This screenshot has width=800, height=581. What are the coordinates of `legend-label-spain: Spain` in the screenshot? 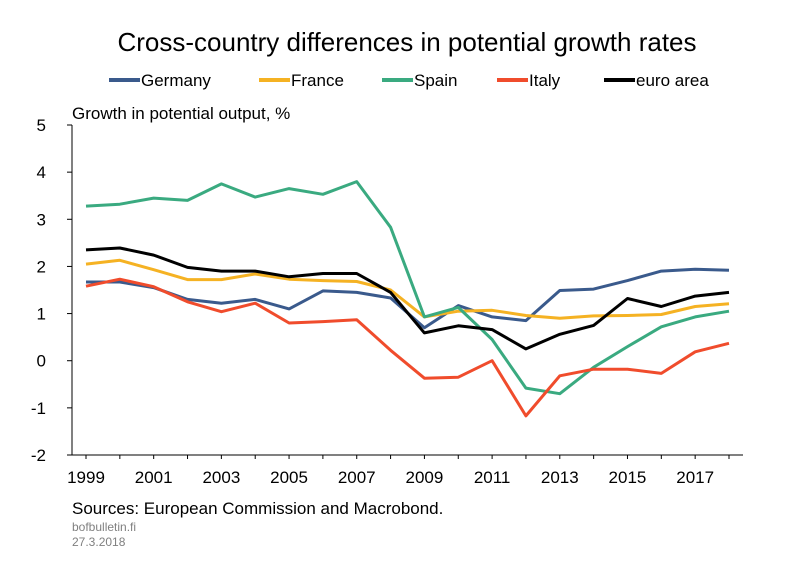 It's located at (435, 80).